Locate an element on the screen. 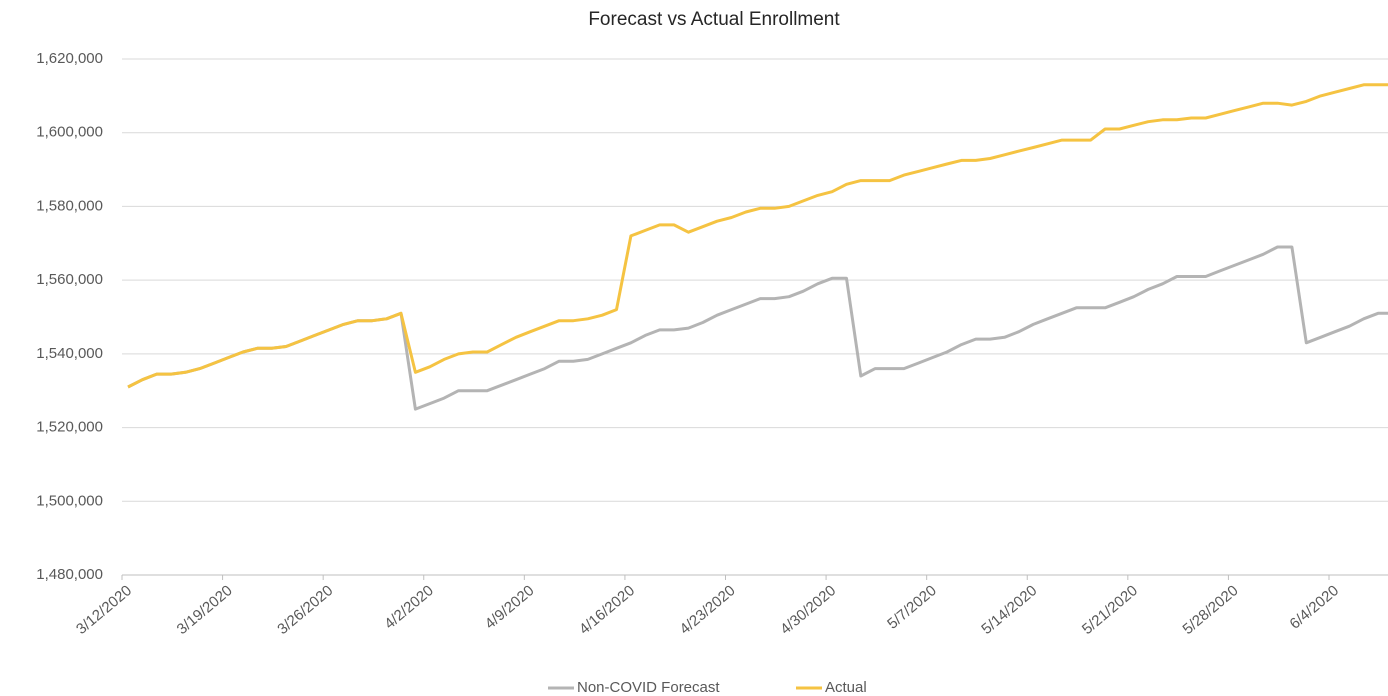  y-tick-label: 1,520,000 is located at coordinates (69, 427).